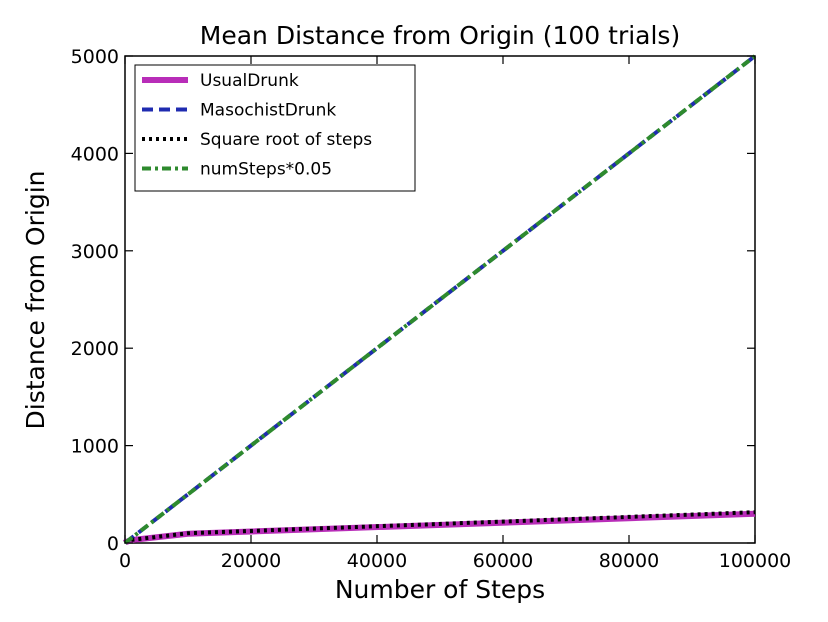 This screenshot has height=622, width=828. Describe the element at coordinates (113, 544) in the screenshot. I see `y-tick-label-0: 0` at that location.